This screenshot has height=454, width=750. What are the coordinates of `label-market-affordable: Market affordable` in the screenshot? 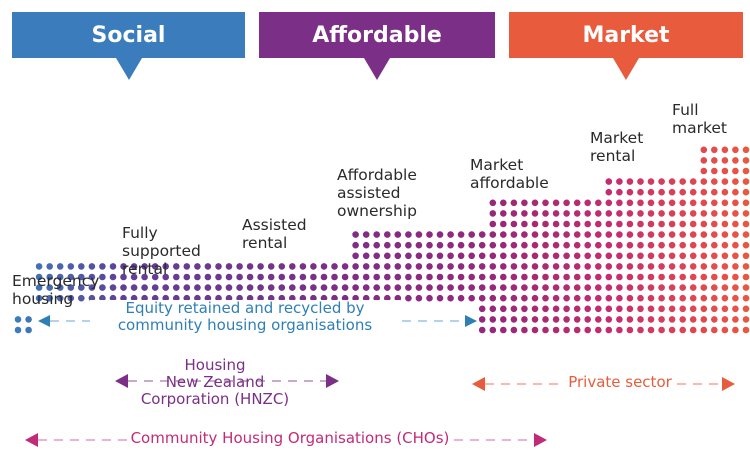 It's located at (509, 174).